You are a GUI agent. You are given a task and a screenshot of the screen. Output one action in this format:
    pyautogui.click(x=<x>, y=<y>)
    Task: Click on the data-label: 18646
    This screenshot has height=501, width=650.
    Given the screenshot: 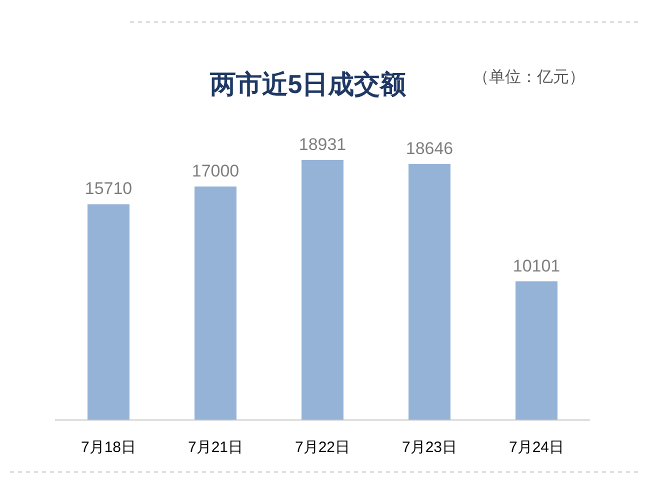 What is the action you would take?
    pyautogui.click(x=430, y=148)
    